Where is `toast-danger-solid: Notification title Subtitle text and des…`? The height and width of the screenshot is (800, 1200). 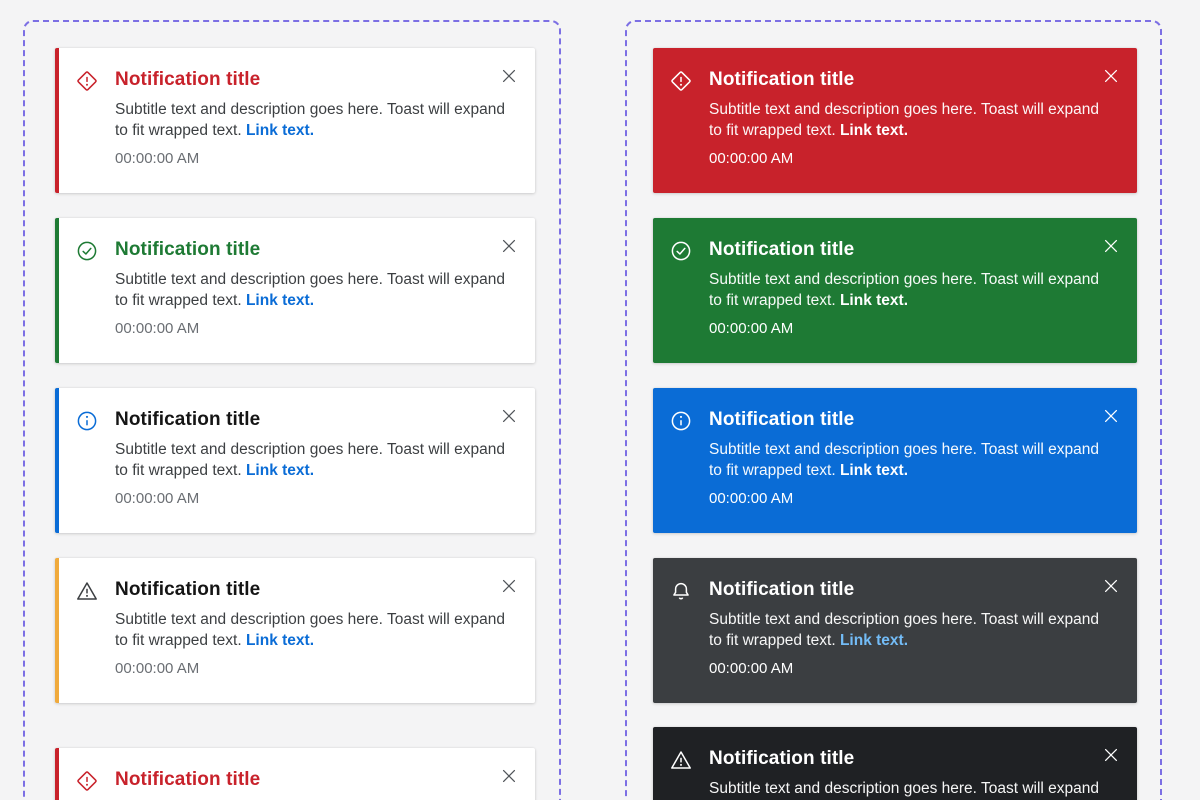 toast-danger-solid: Notification title Subtitle text and des… is located at coordinates (895, 120).